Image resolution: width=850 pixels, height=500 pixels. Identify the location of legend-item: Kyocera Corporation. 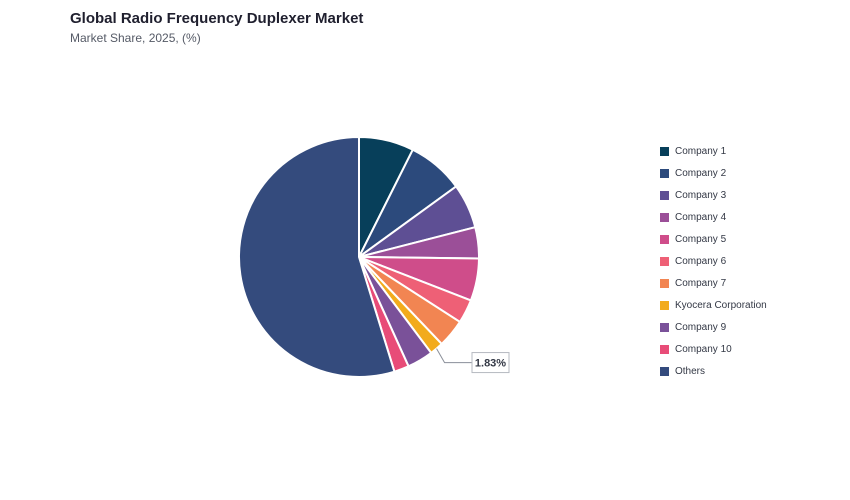
(713, 305).